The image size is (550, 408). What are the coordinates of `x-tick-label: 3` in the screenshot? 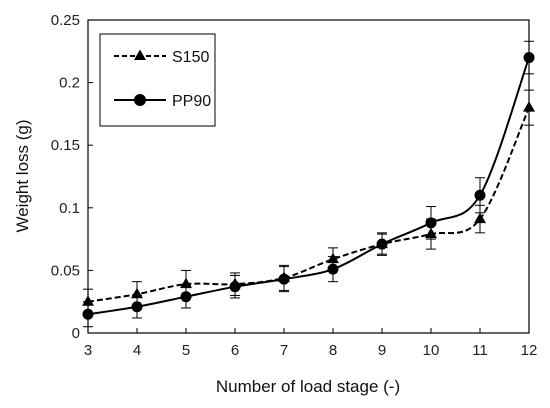 It's located at (88, 350).